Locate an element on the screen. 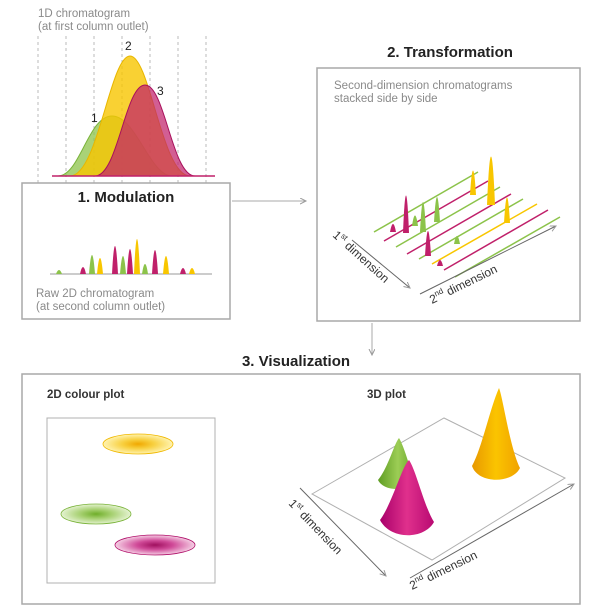 The width and height of the screenshot is (600, 609). peak-3-magenta is located at coordinates (145, 130).